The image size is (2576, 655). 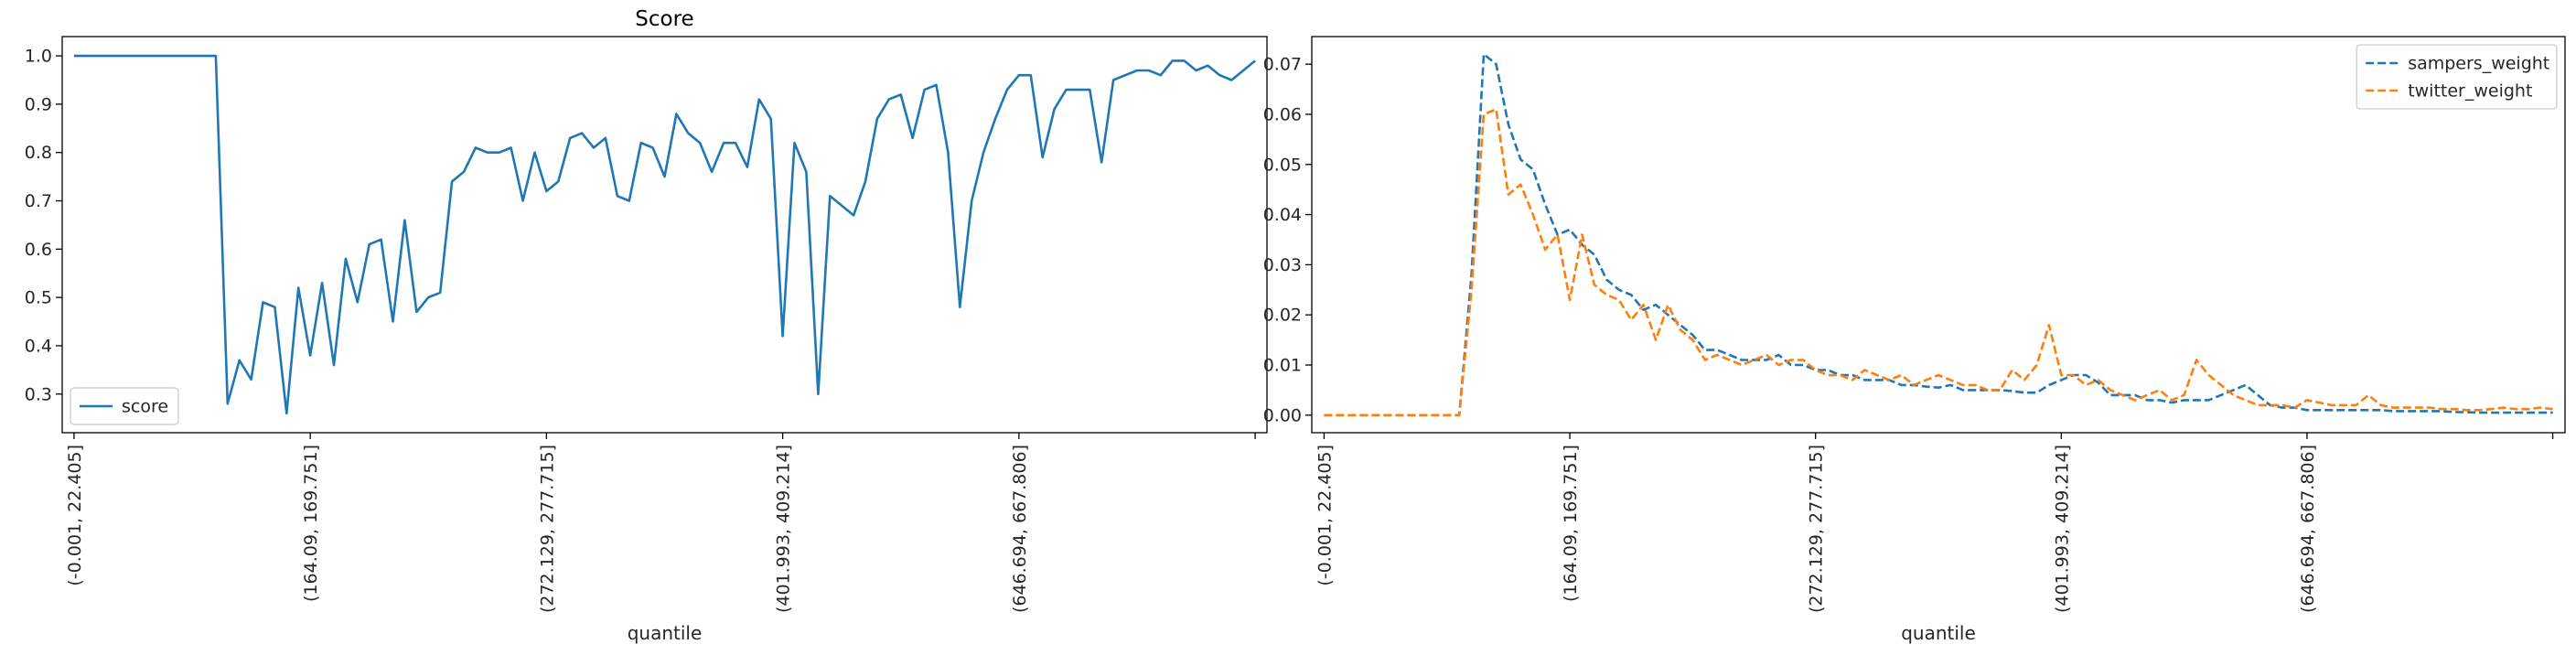 I want to click on y-tick-label: 0.7, so click(x=38, y=201).